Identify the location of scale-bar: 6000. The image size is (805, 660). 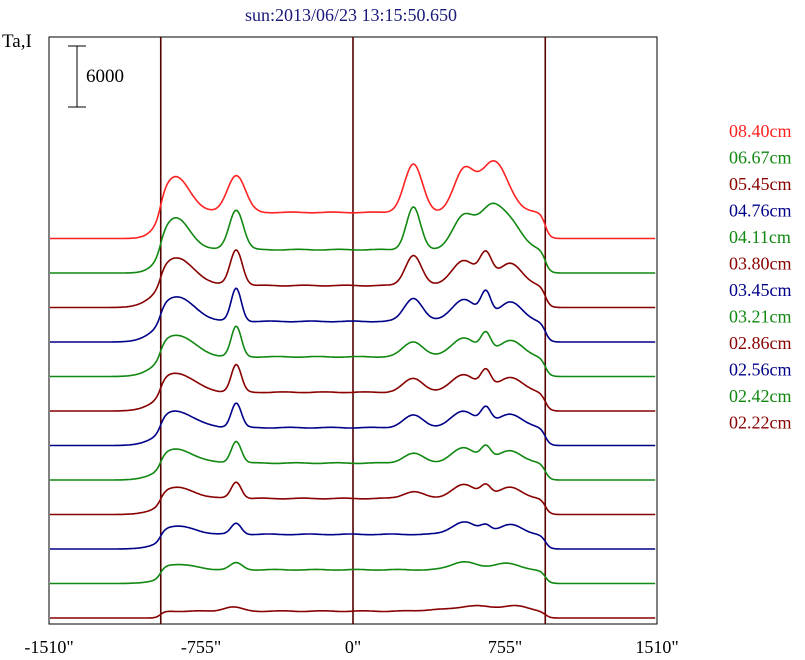
(96, 76).